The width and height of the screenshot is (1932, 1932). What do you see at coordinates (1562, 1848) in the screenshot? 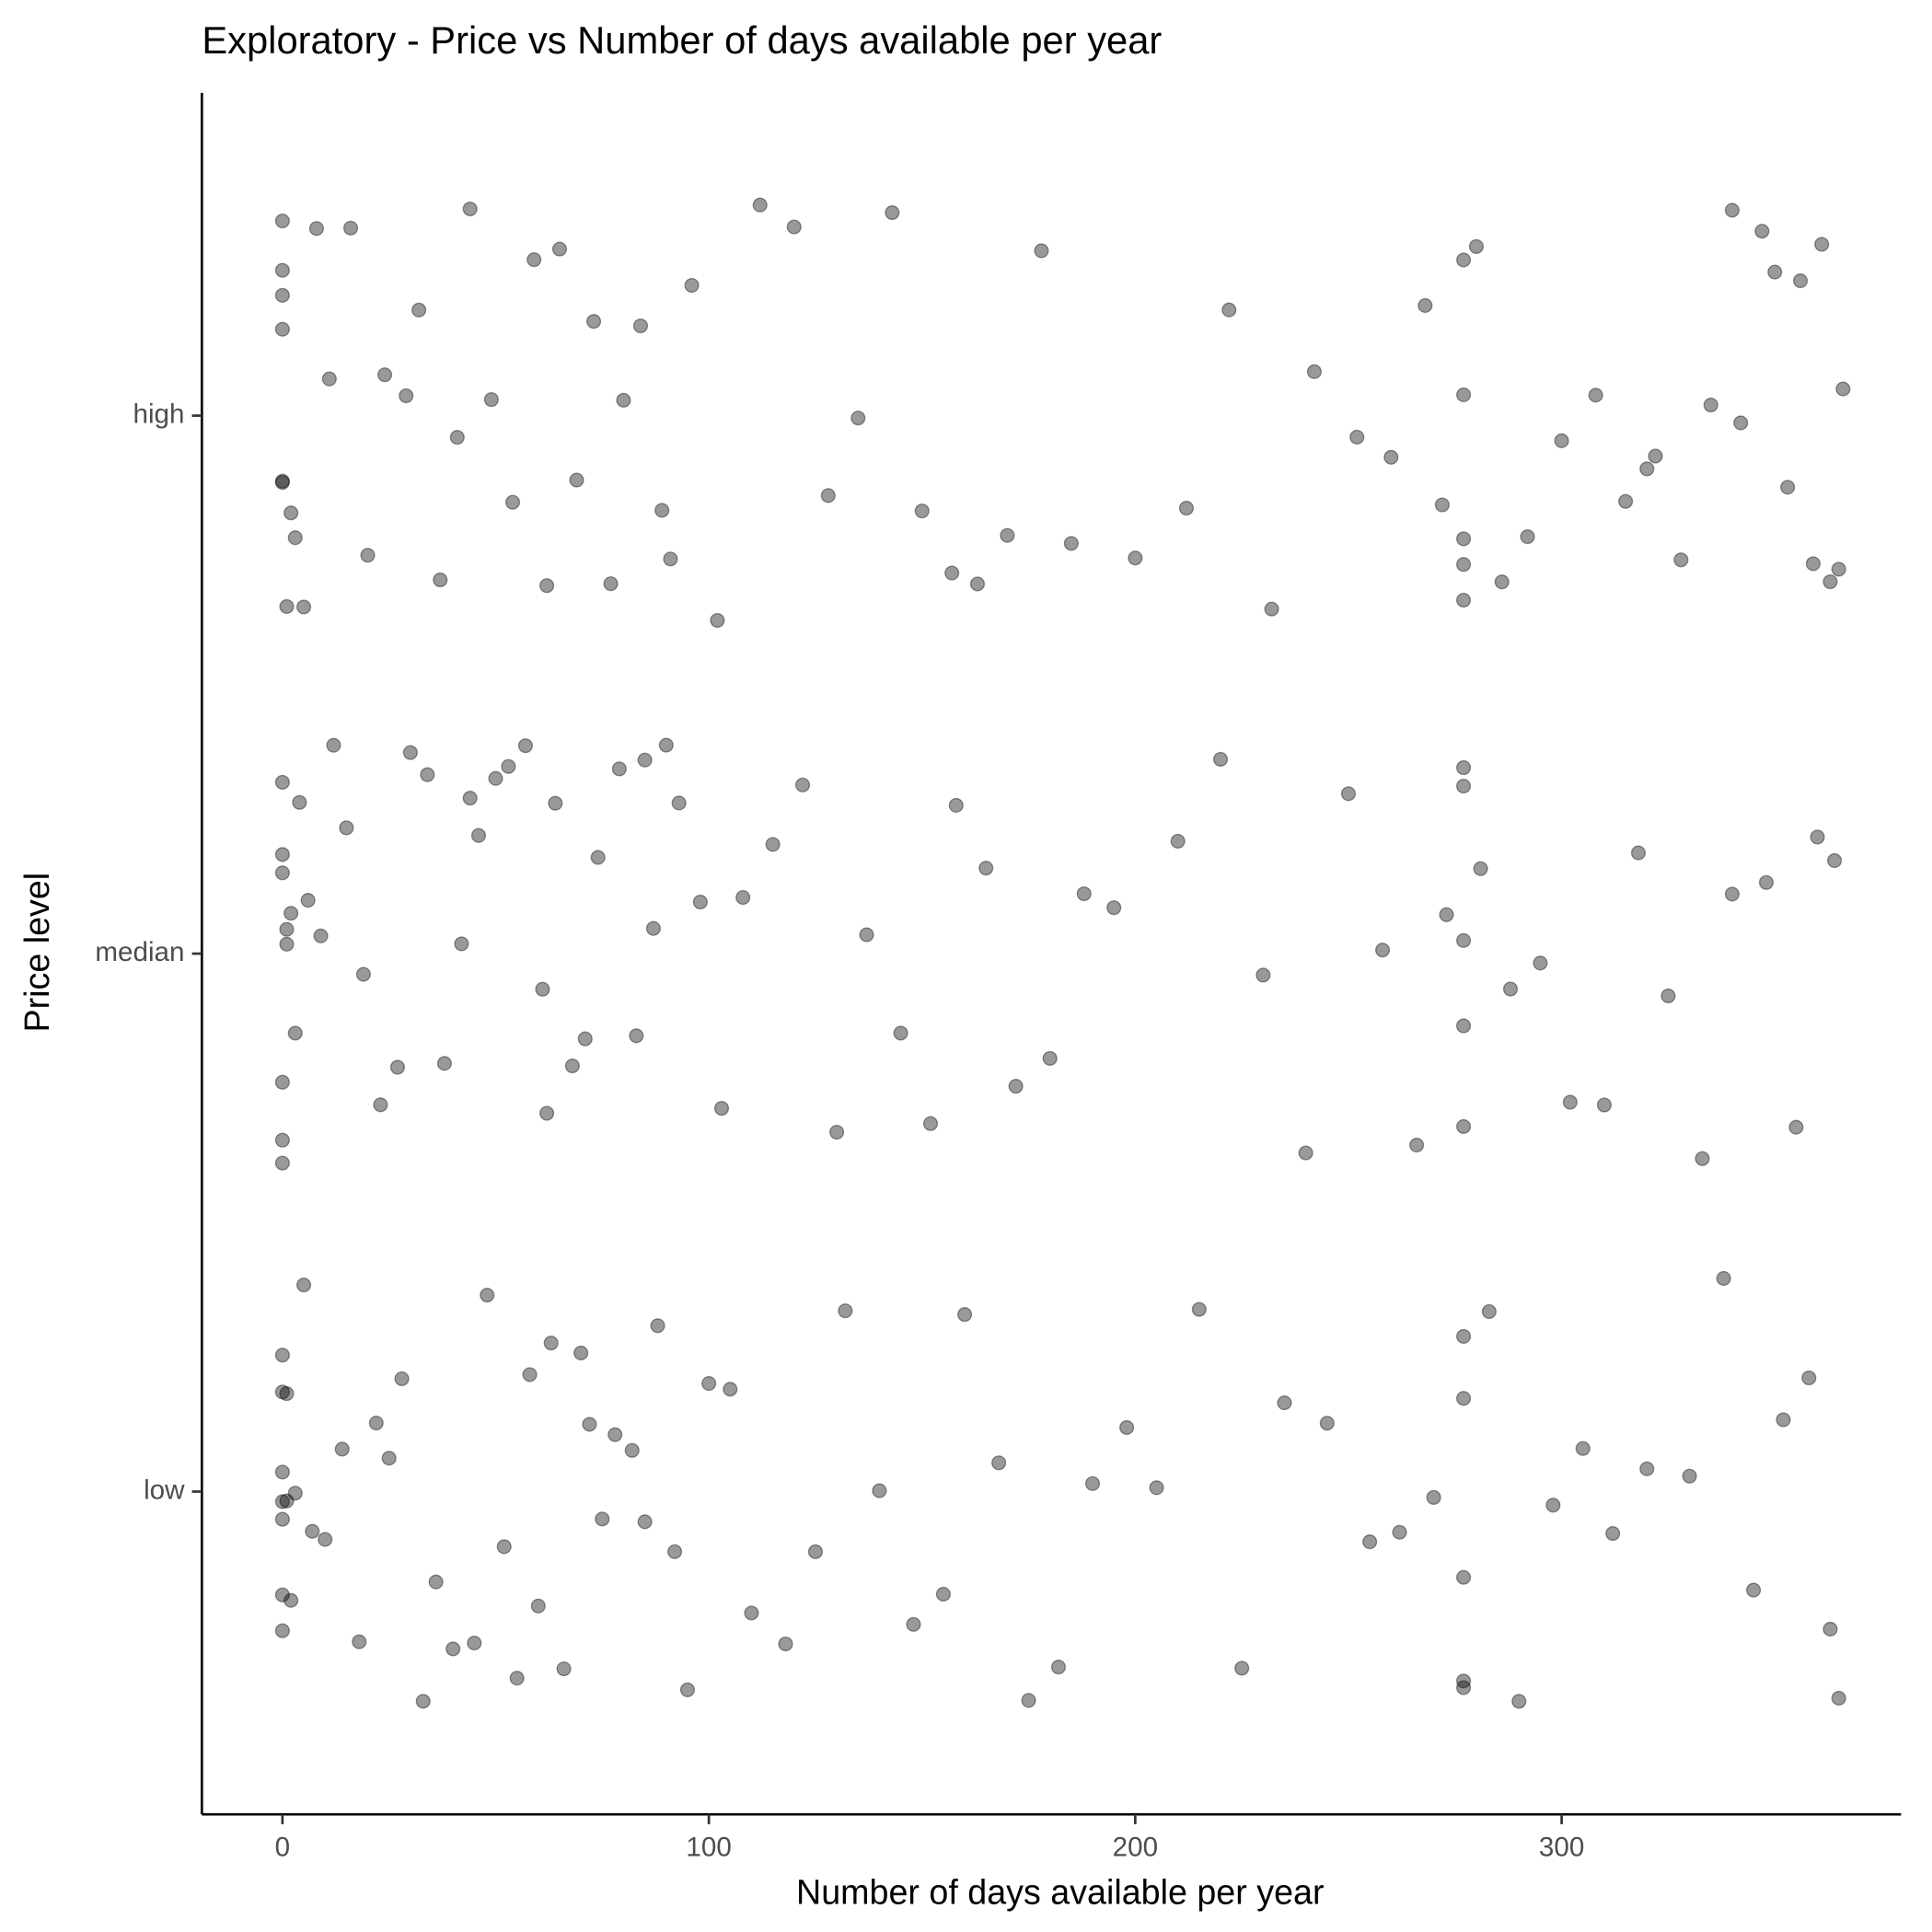
I see `x-tick-label: 300` at bounding box center [1562, 1848].